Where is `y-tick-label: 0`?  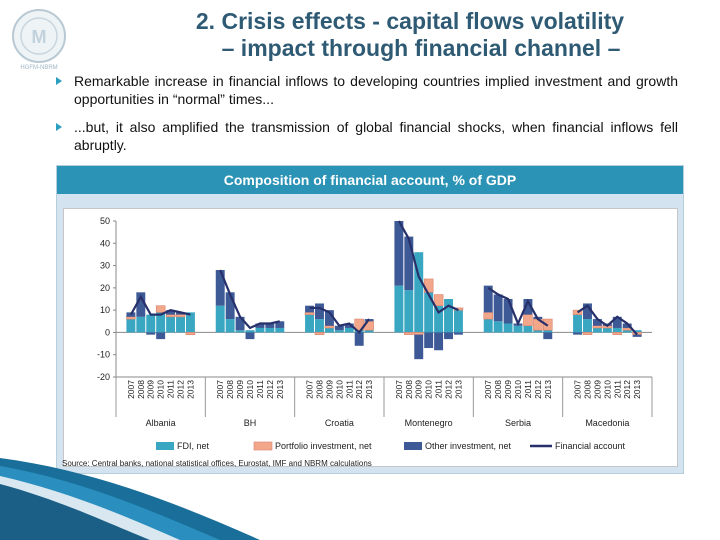
y-tick-label: 0 is located at coordinates (107, 332).